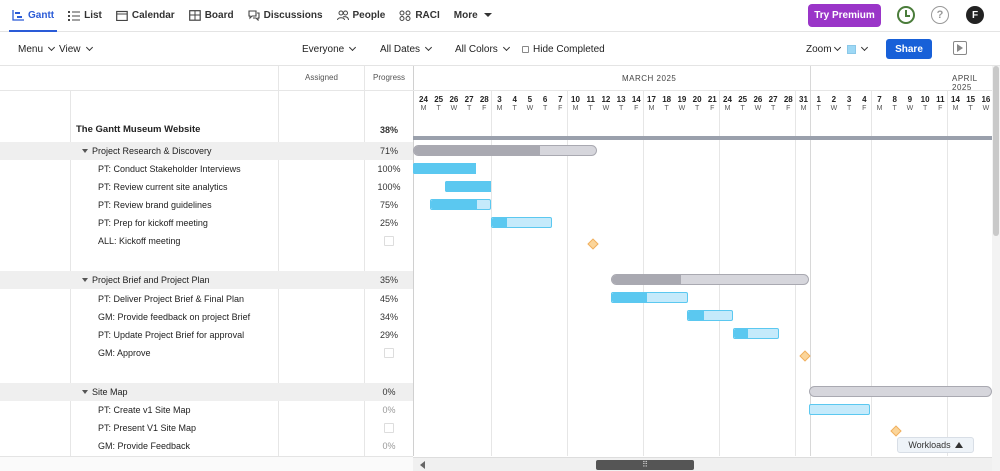 This screenshot has width=1000, height=471. What do you see at coordinates (646, 279) in the screenshot?
I see `group-bar-progress-fill` at bounding box center [646, 279].